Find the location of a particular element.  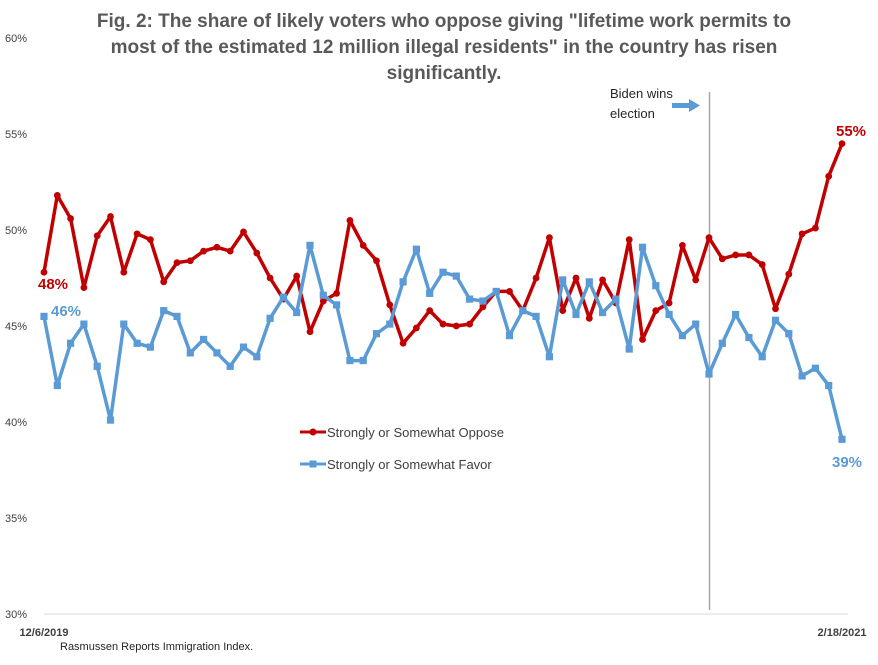

y-tick-label: 55% is located at coordinates (16, 135).